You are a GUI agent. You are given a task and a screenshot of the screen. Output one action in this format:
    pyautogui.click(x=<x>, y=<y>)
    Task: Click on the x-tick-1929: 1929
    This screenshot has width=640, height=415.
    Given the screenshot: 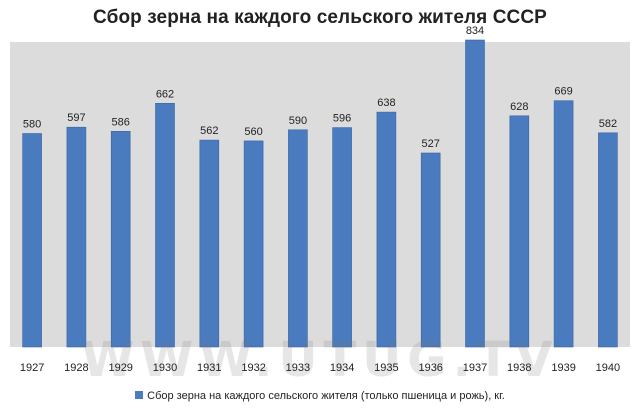 What is the action you would take?
    pyautogui.click(x=120, y=368)
    